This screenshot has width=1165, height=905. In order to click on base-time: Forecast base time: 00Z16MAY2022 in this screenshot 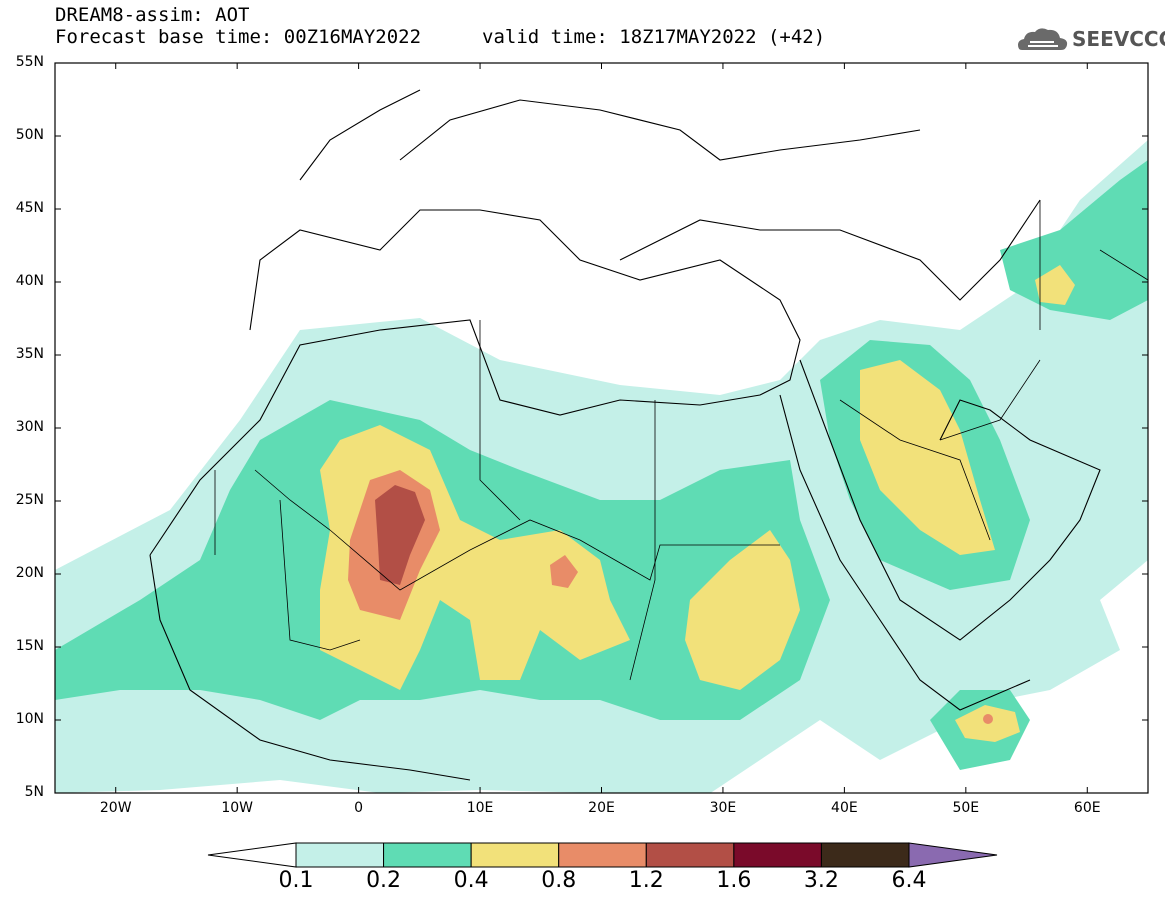, I will do `click(238, 37)`.